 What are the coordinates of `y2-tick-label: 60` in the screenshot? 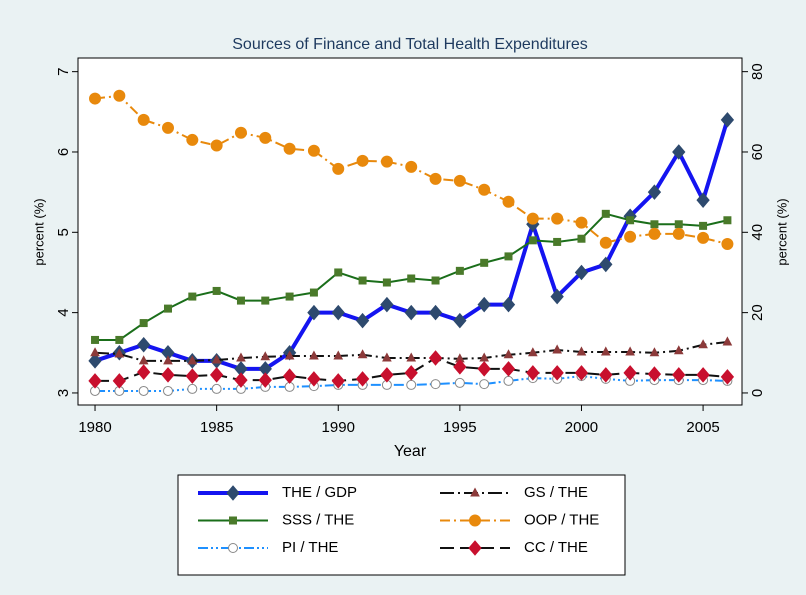 It's located at (757, 152).